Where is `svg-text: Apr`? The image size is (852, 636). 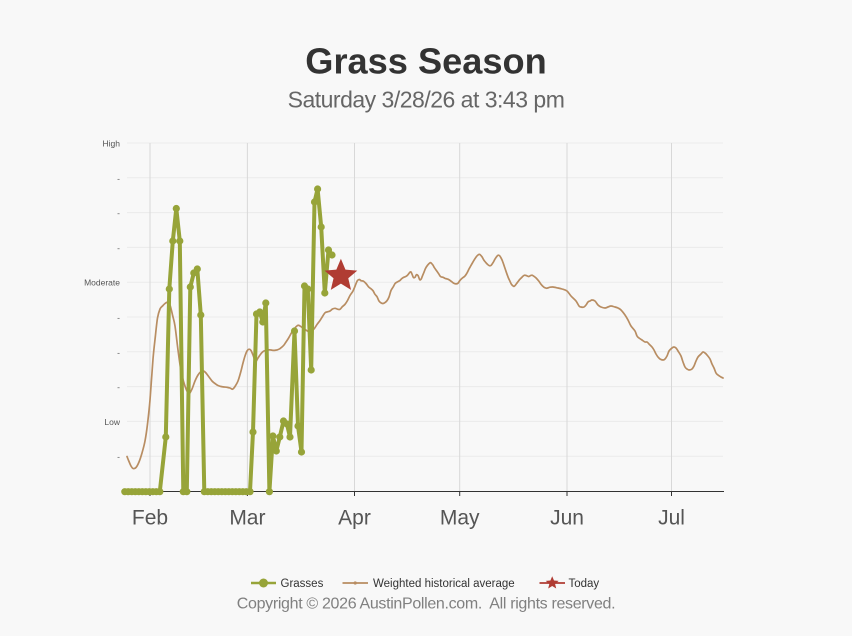
svg-text: Apr is located at coordinates (354, 518).